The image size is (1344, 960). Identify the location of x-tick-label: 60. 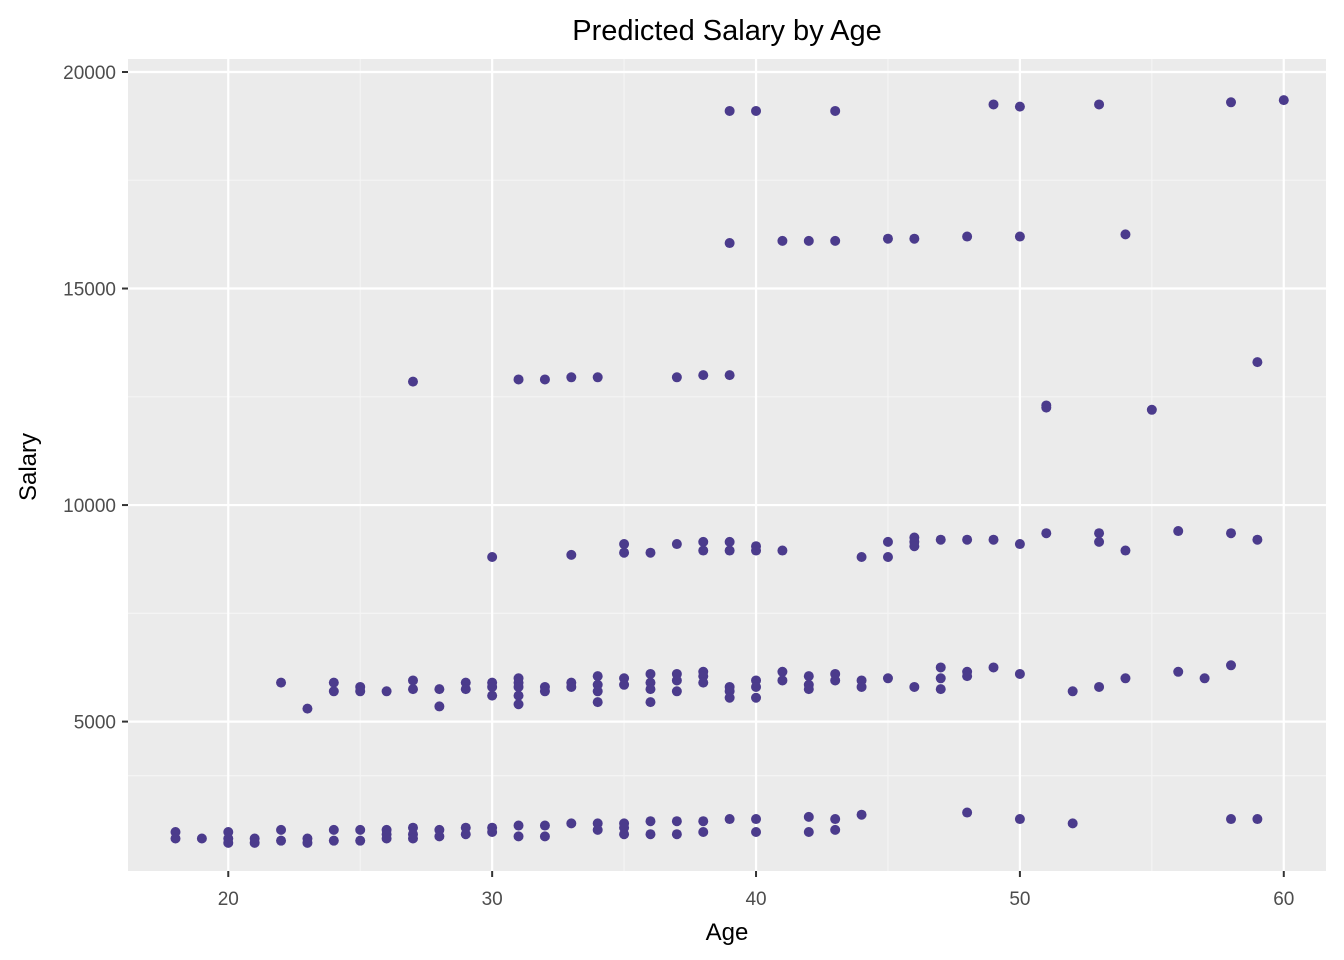
(1283, 899).